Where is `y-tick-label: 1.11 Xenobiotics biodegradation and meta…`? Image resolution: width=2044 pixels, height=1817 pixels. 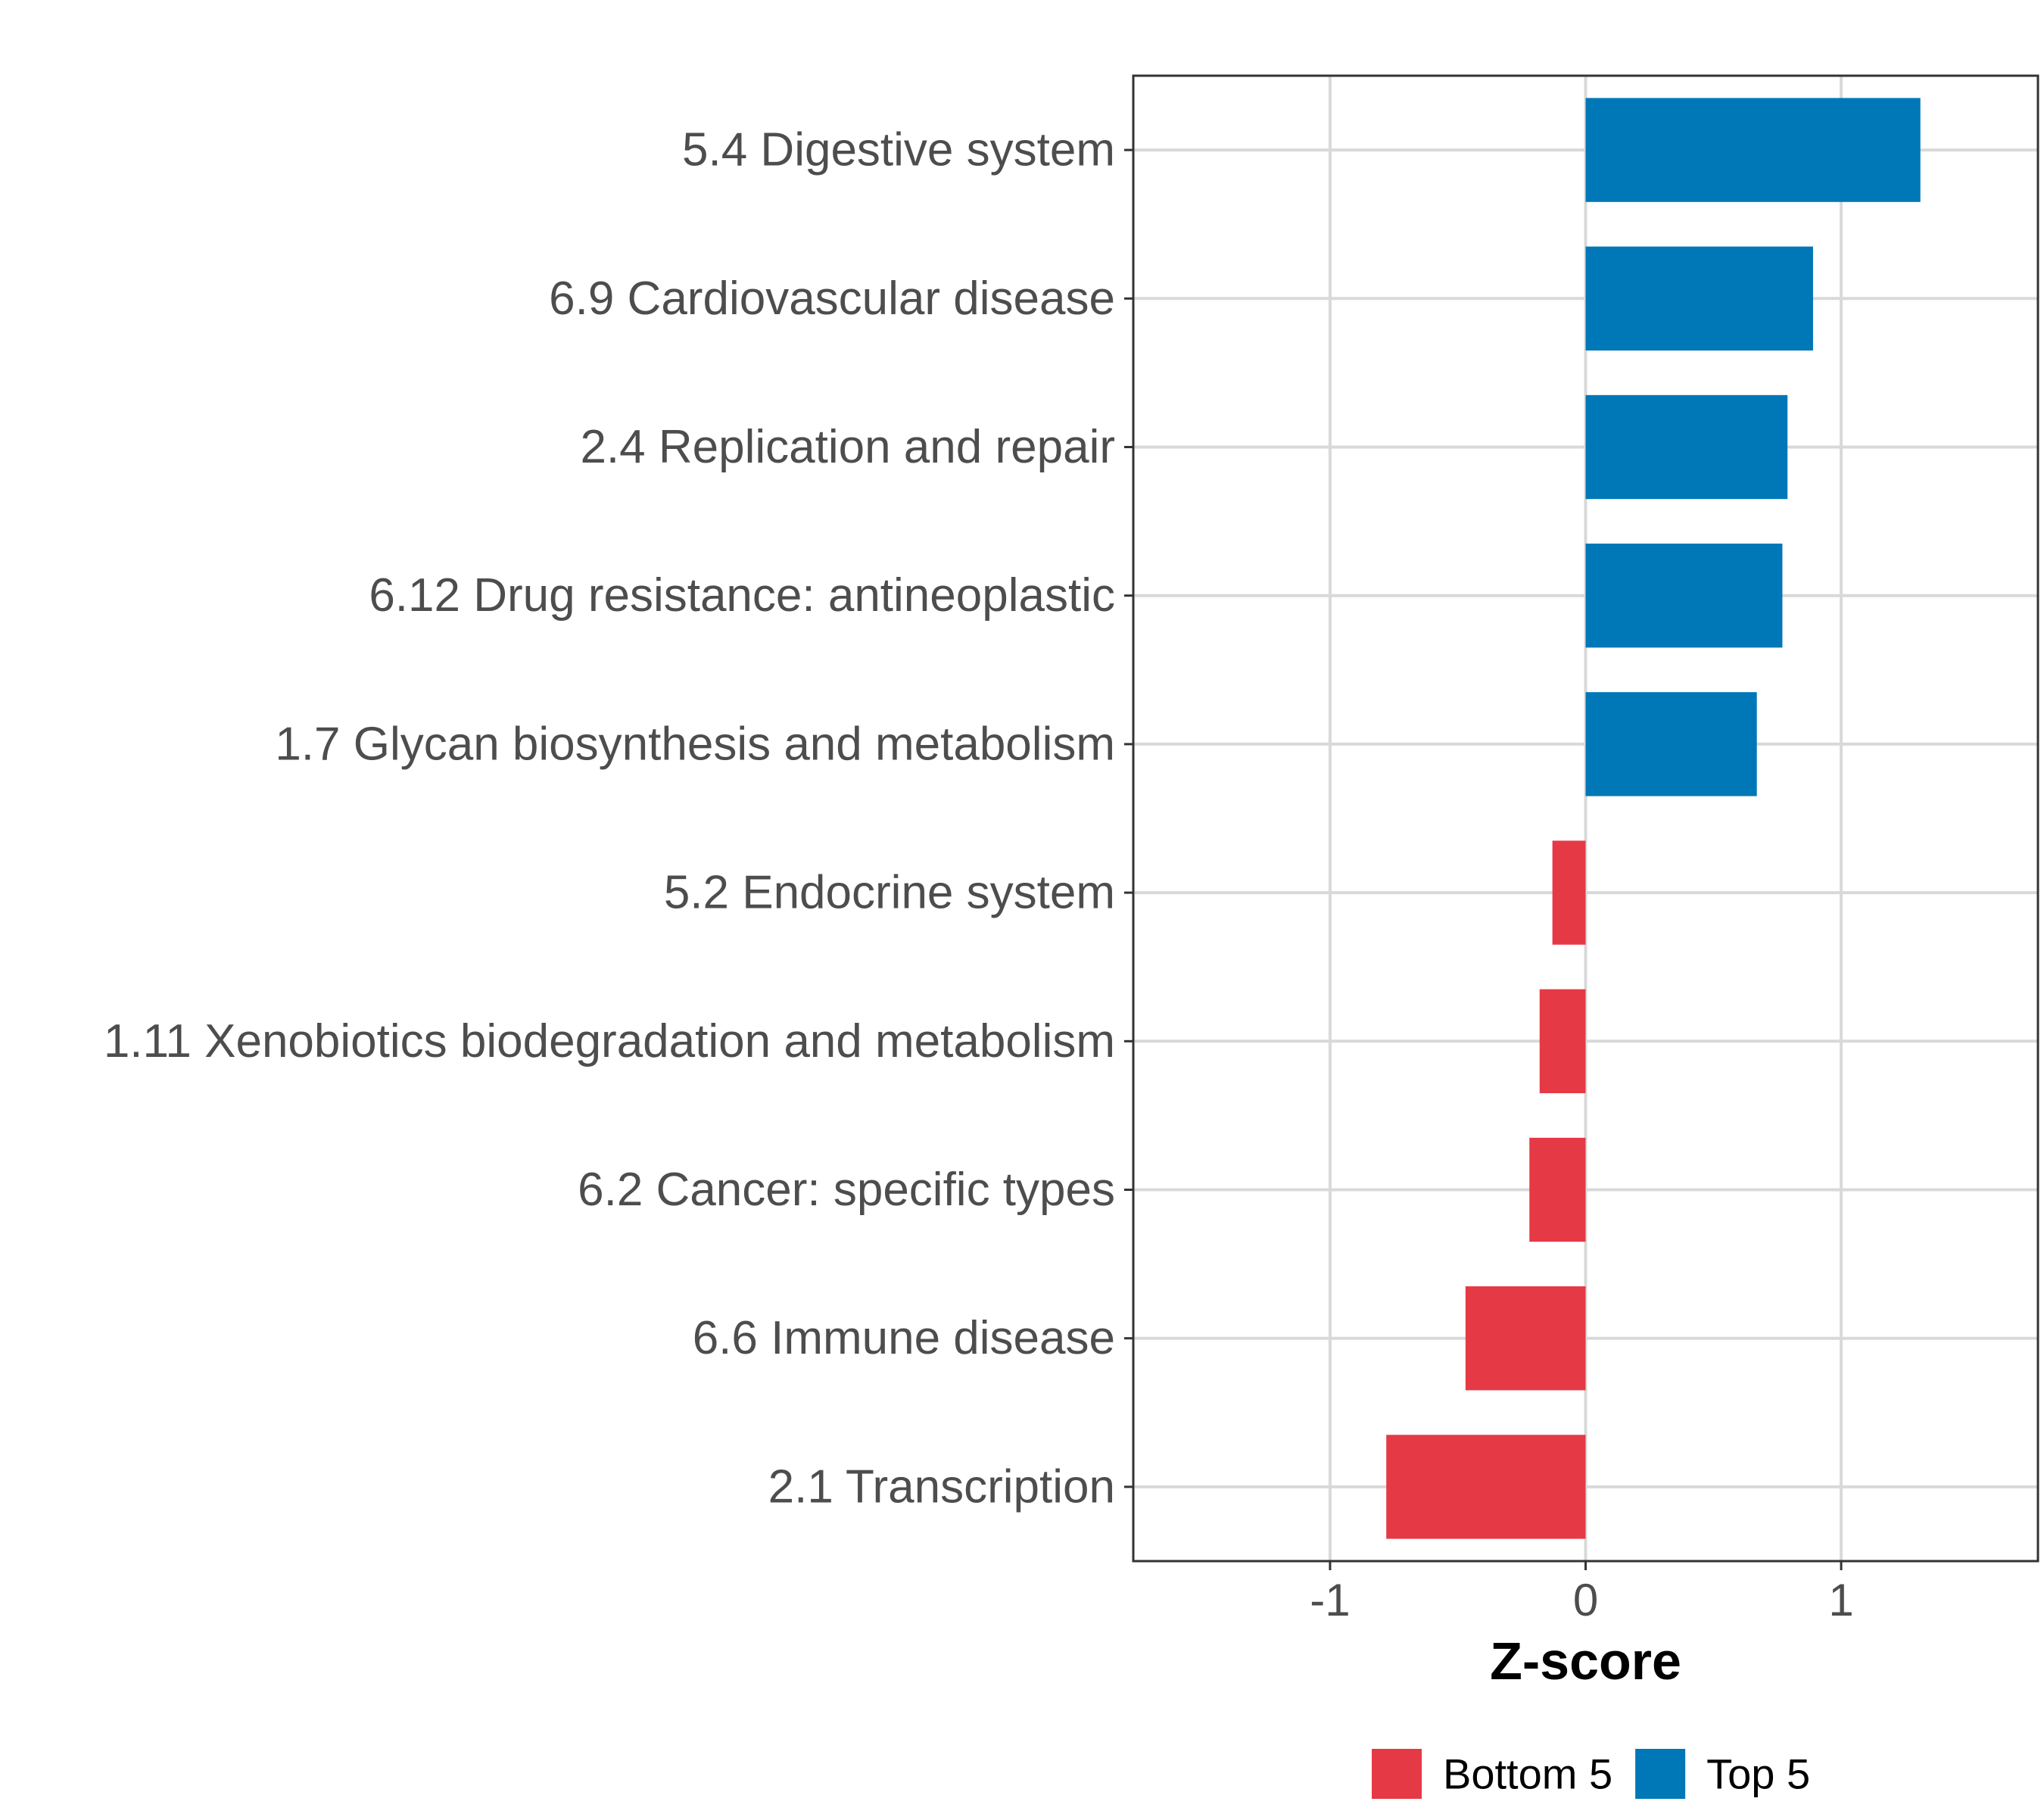
y-tick-label: 1.11 Xenobiotics biodegradation and meta… is located at coordinates (609, 1041).